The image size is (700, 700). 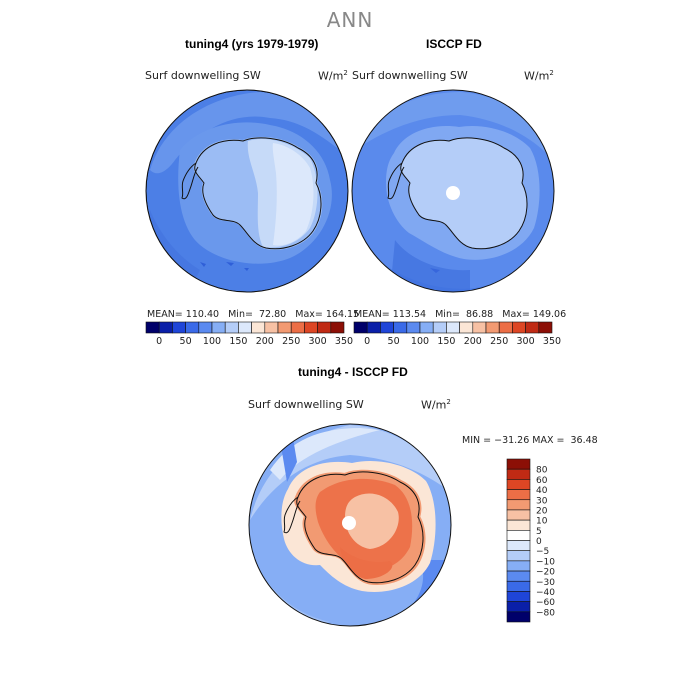 I want to click on panel1-colorbar: 0 50 100 150 200 250 300 350, so click(x=249, y=334).